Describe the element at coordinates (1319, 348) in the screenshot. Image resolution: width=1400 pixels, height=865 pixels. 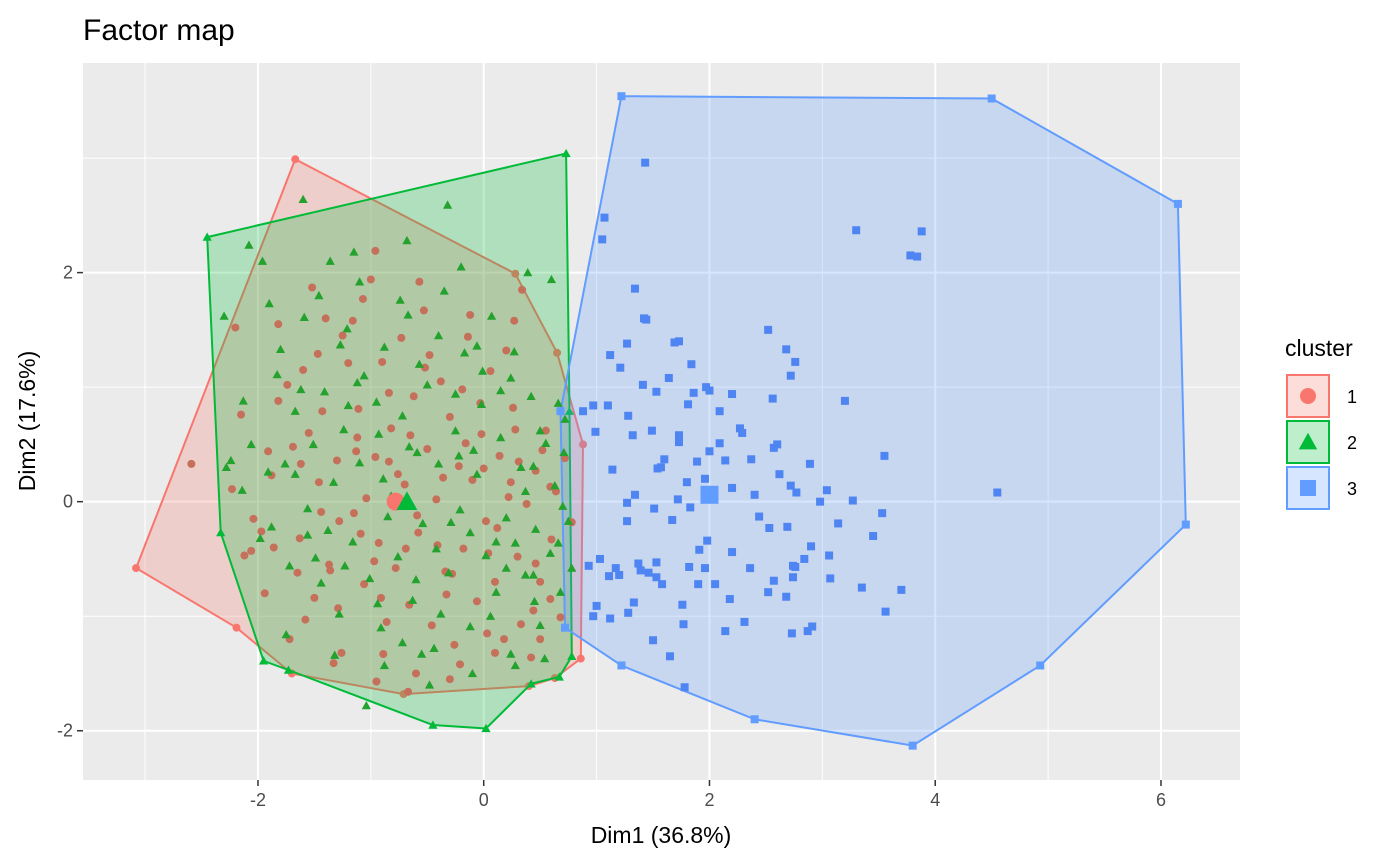
I see `legend-title: cluster` at that location.